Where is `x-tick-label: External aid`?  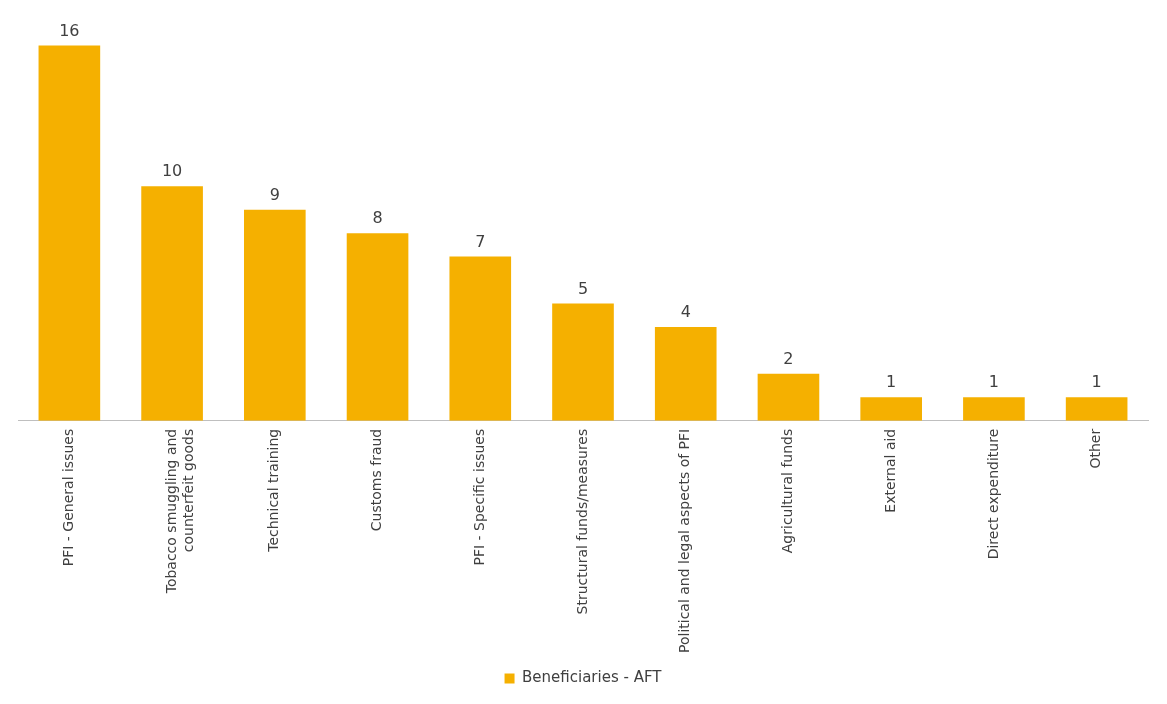
x-tick-label: External aid is located at coordinates (889, 470).